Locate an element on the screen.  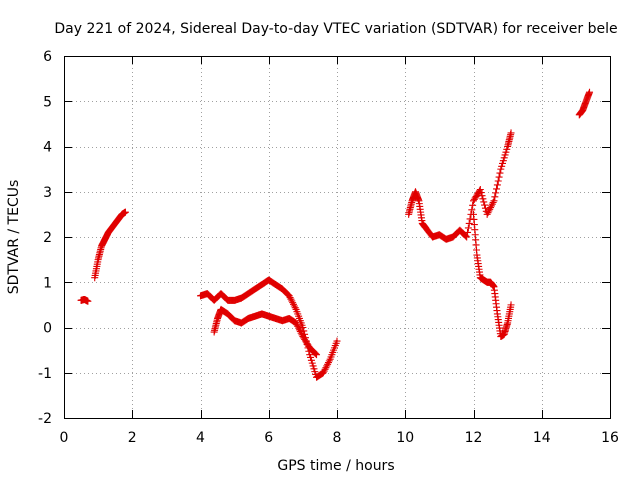
x-tick-label: 16 is located at coordinates (610, 438).